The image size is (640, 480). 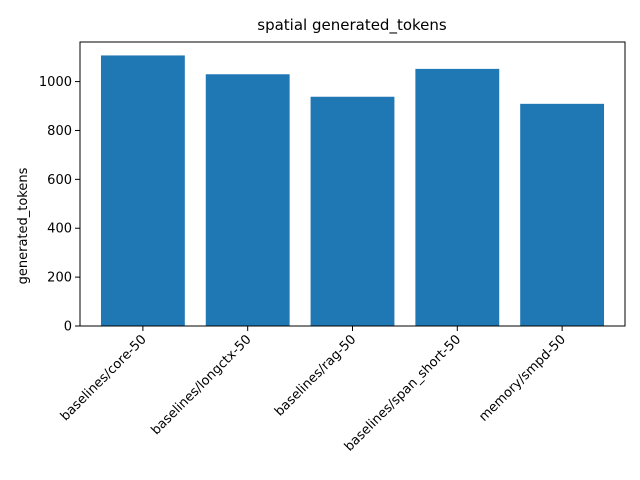 I want to click on y-tick-label-4: 800, so click(x=59, y=131).